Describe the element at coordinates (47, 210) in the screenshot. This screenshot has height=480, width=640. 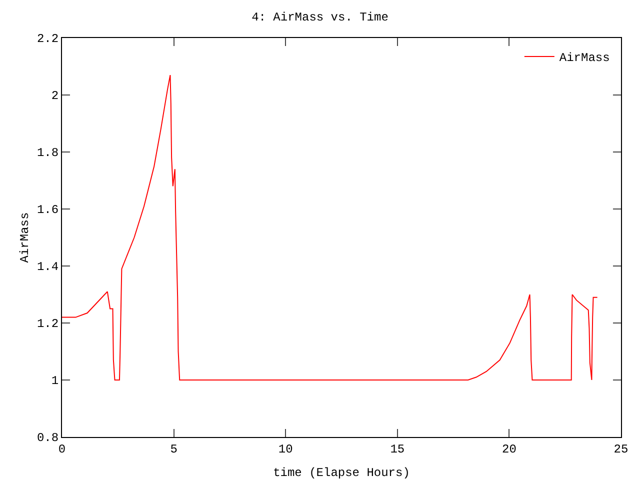
I see `y-tick-label: 1.6` at that location.